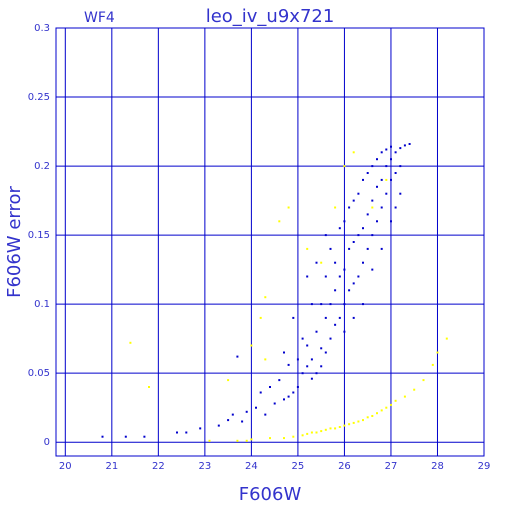 This screenshot has width=512, height=512. I want to click on y-tick-label: 0.15, so click(39, 235).